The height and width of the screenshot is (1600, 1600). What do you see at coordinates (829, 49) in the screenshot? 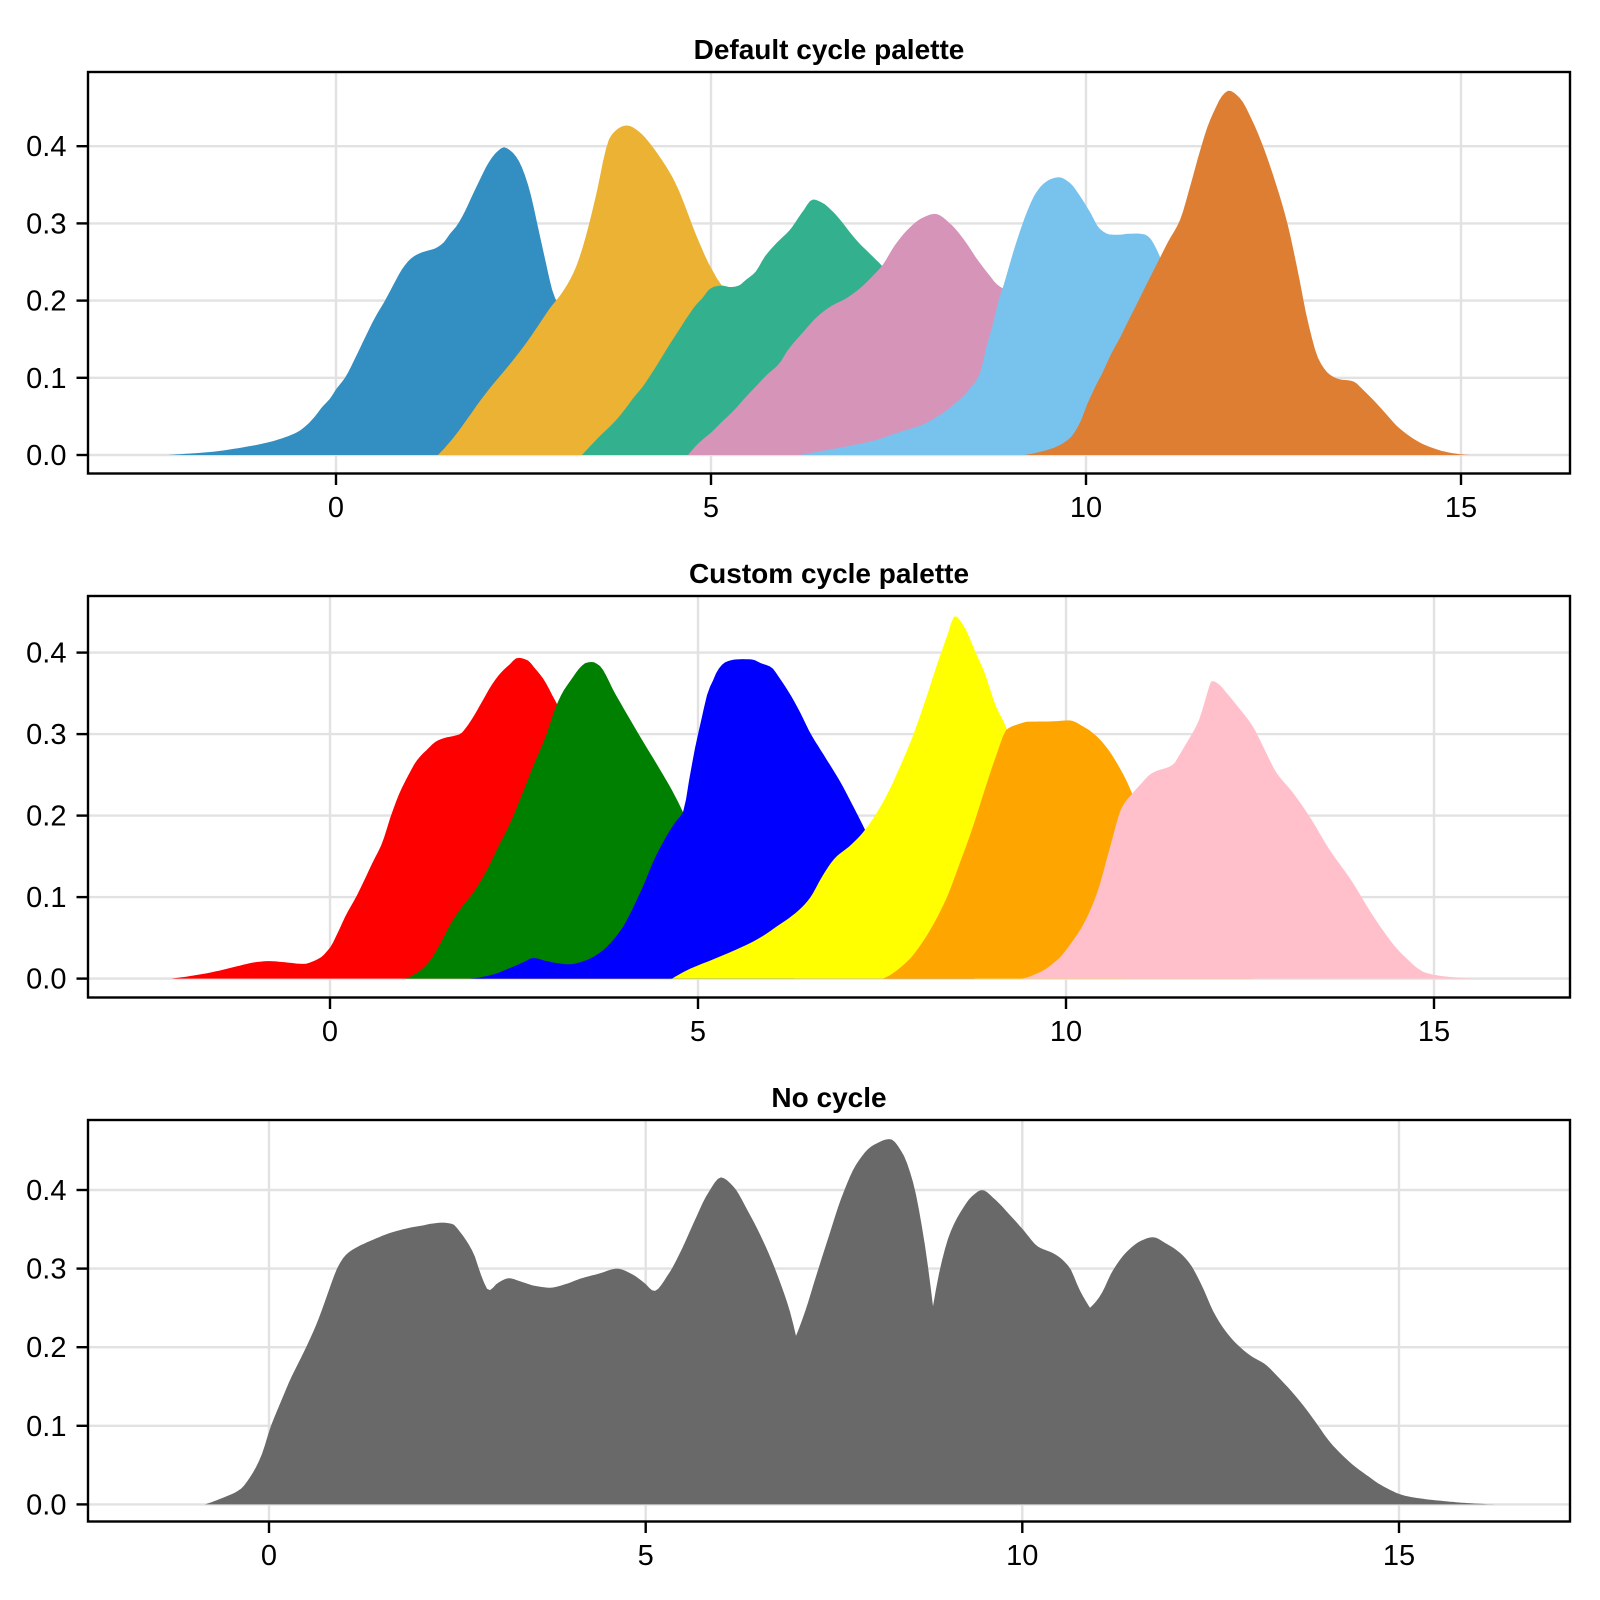
I see `svg-text: Default cycle palette` at bounding box center [829, 49].